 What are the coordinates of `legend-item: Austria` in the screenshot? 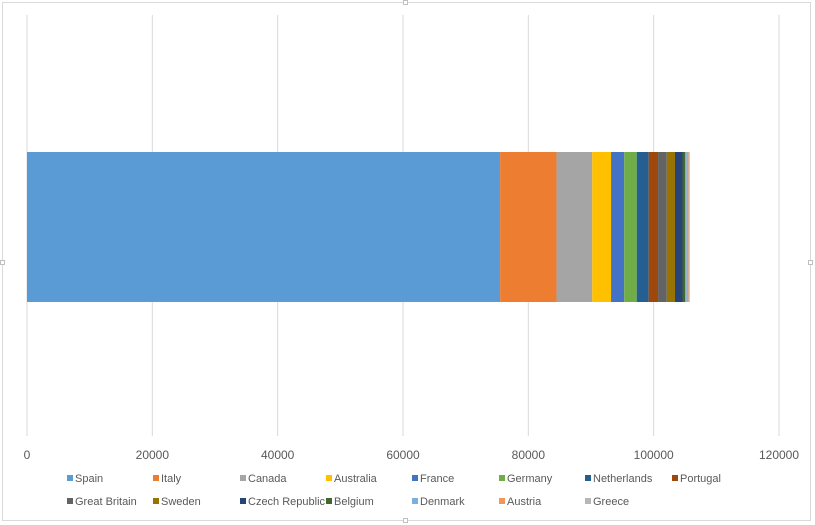 It's located at (520, 502).